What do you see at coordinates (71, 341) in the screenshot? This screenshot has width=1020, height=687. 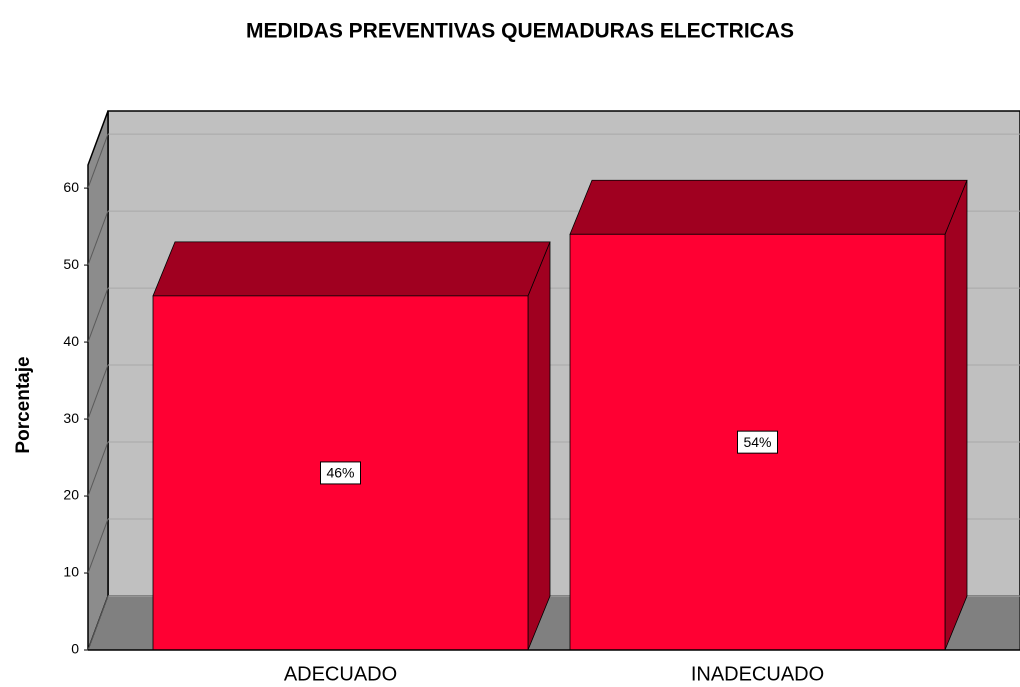 I see `y-tick-label: 40` at bounding box center [71, 341].